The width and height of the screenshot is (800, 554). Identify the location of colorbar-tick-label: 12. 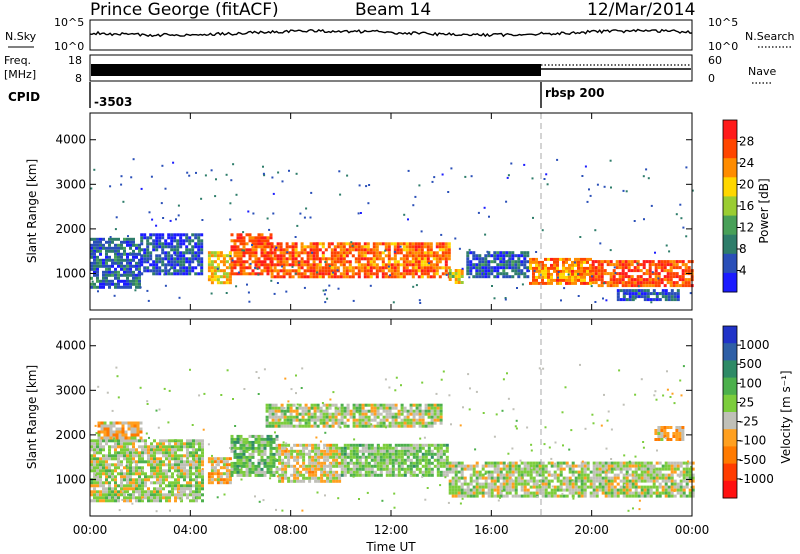
(746, 228).